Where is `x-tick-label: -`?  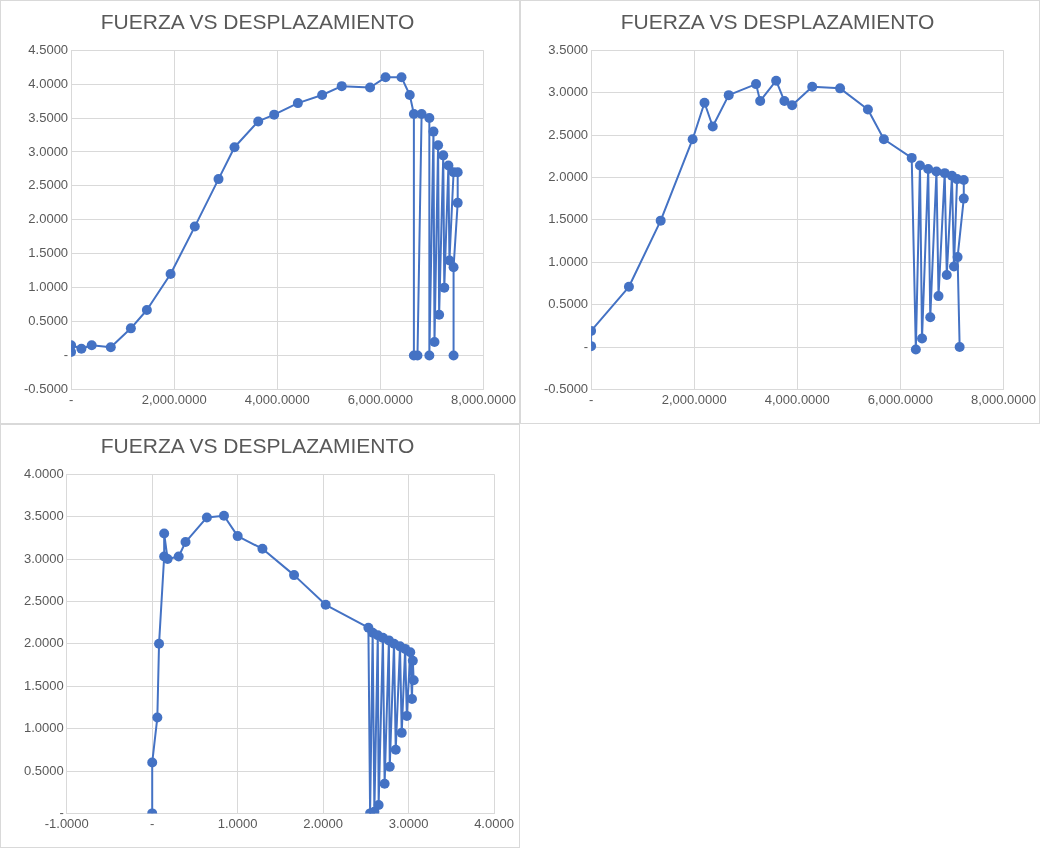
x-tick-label: - is located at coordinates (152, 823).